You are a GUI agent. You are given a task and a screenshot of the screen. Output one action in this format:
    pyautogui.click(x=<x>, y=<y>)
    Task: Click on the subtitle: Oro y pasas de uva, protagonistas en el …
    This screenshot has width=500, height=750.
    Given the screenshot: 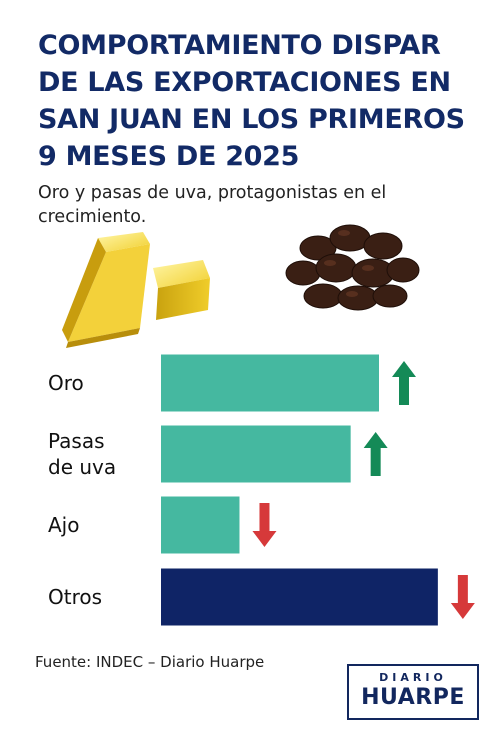 What is the action you would take?
    pyautogui.click(x=212, y=205)
    